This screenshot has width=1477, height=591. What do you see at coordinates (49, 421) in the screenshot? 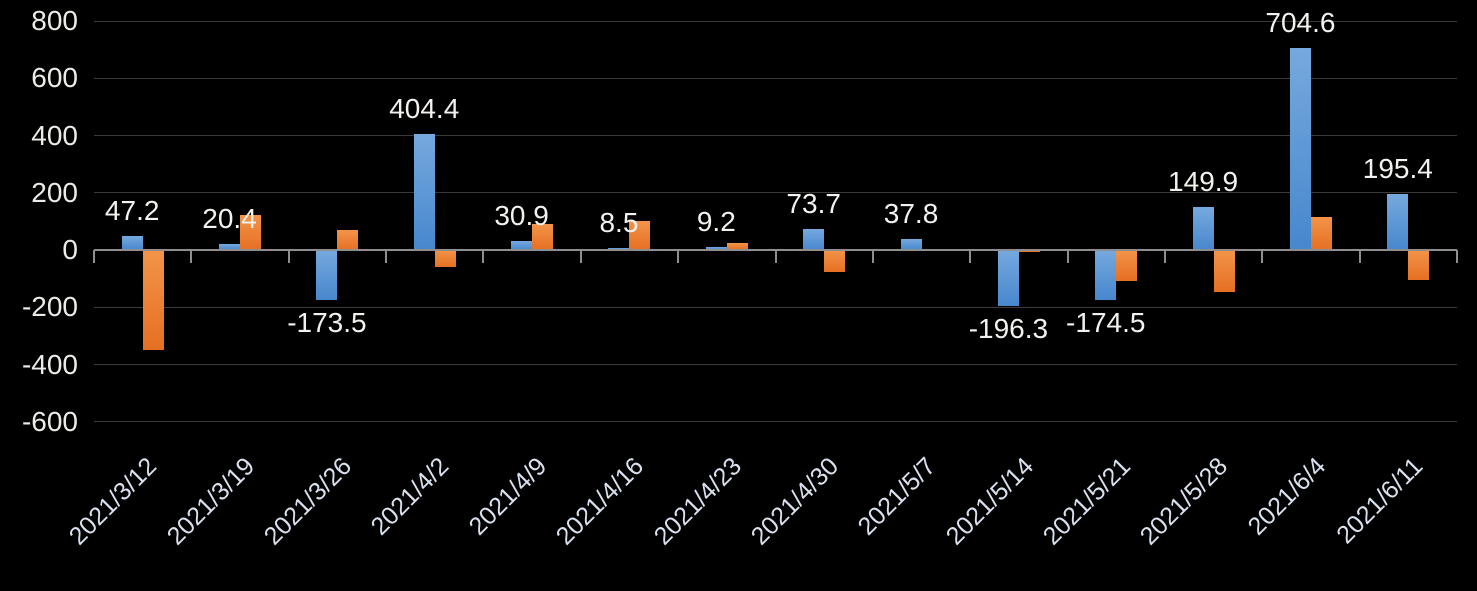
I see `y-axis-tick-label: -600` at bounding box center [49, 421].